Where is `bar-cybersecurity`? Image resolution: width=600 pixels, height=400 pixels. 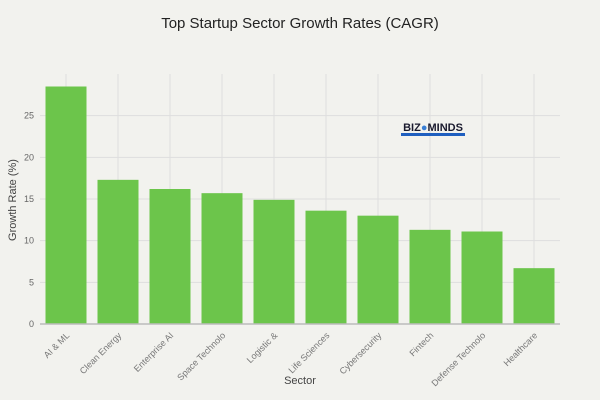
bar-cybersecurity is located at coordinates (378, 269).